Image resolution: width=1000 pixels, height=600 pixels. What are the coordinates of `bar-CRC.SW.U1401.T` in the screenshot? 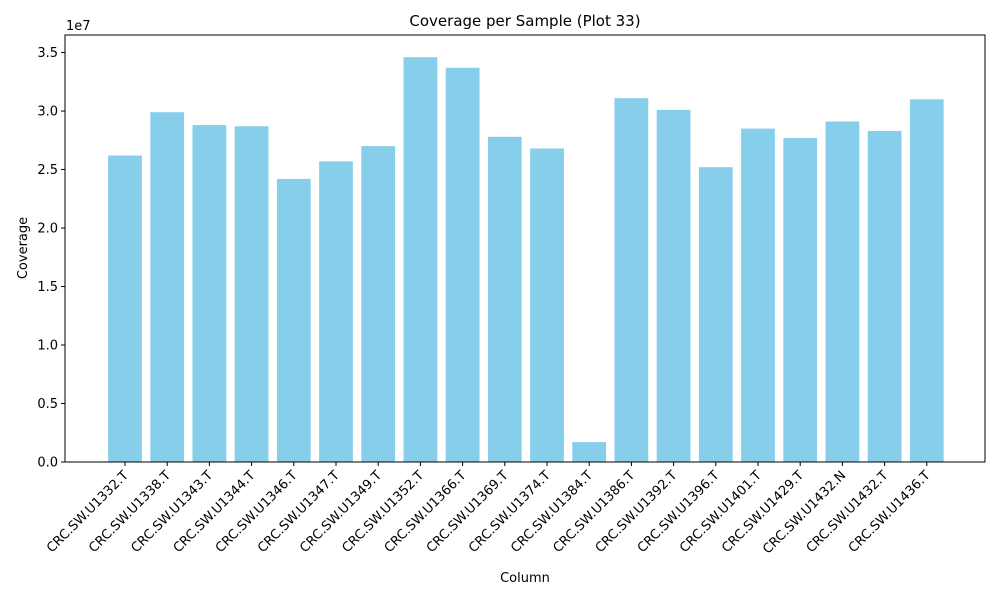 It's located at (758, 295).